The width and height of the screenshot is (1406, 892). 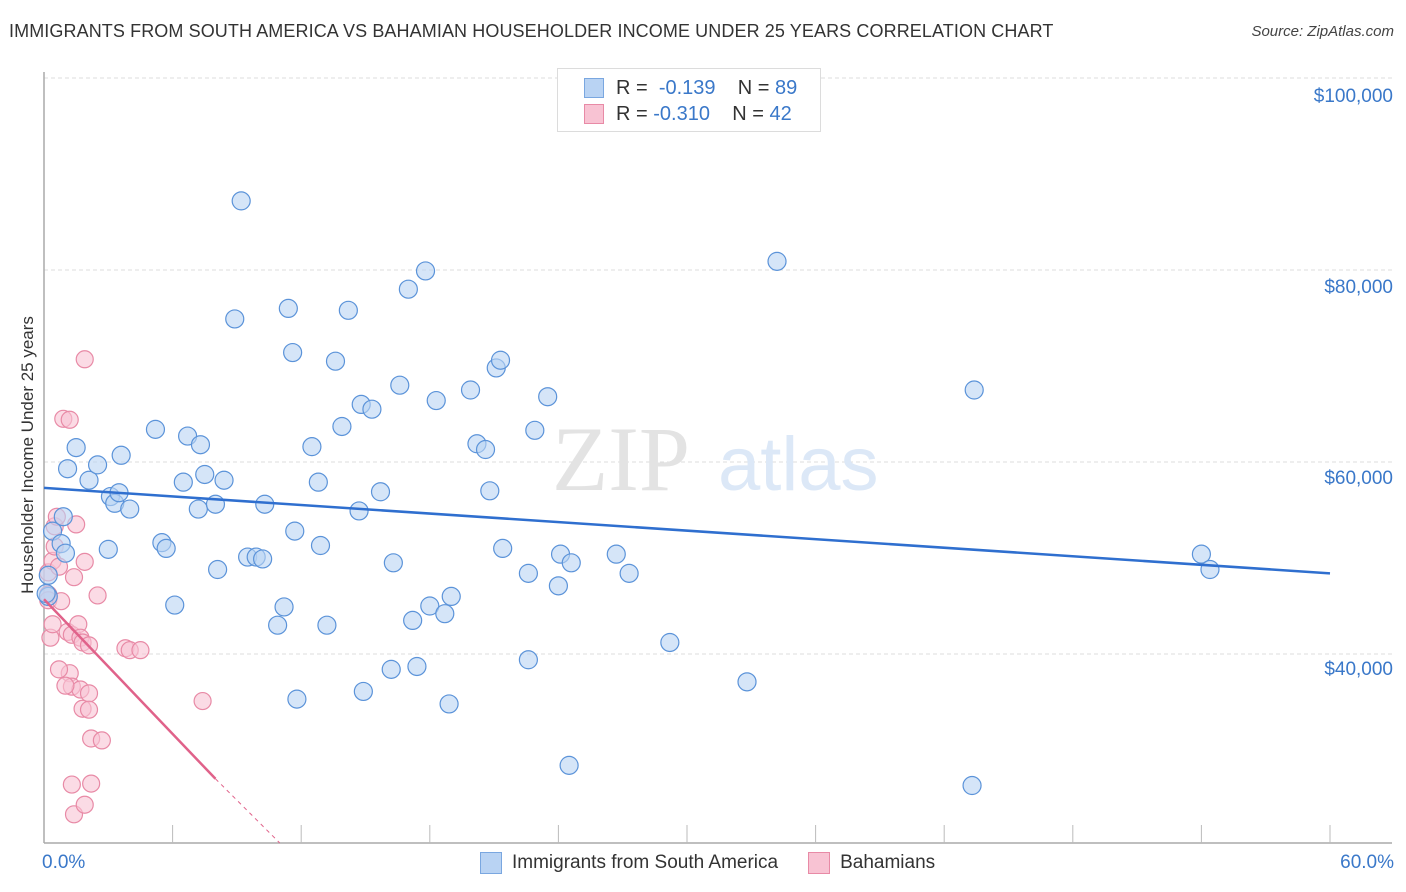 I want to click on watermark-atlas: atlas, so click(x=798, y=464).